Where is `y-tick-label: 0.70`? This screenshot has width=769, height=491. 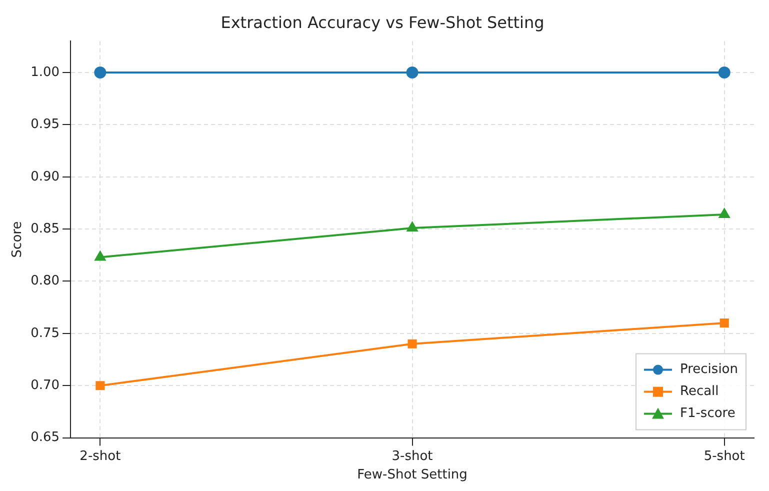
y-tick-label: 0.70 is located at coordinates (45, 385).